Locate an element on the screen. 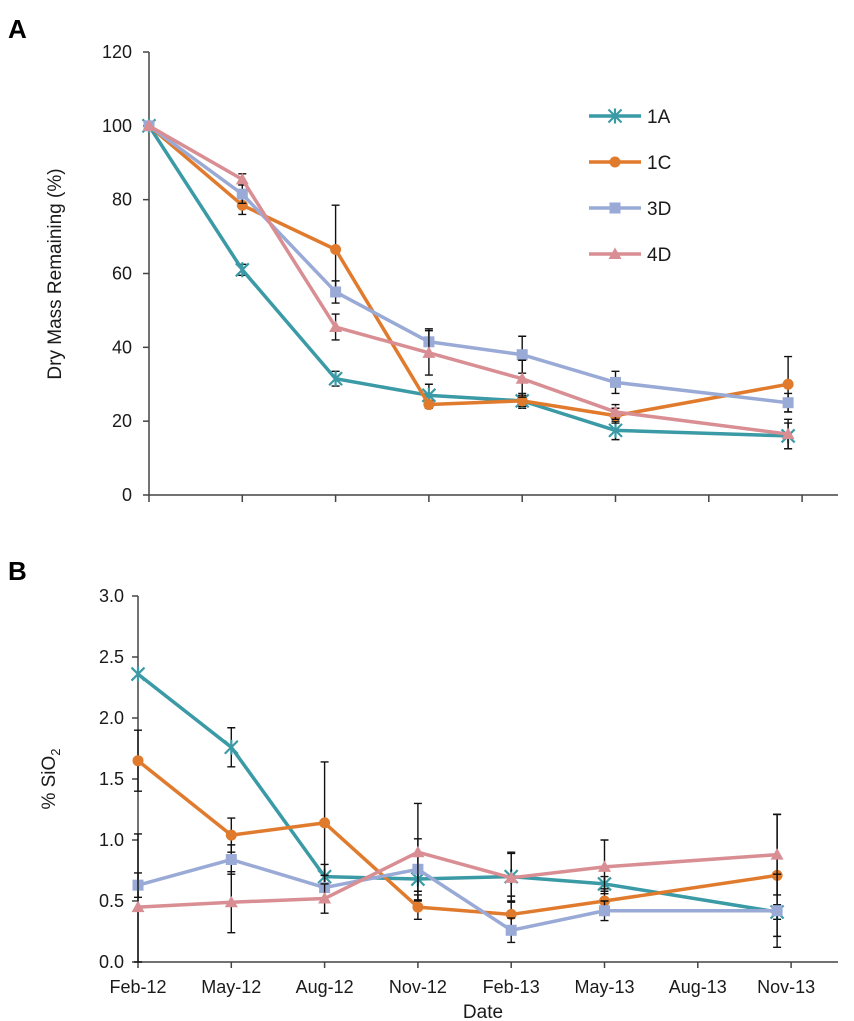 The height and width of the screenshot is (1021, 854). panel-b-x-axis-title: Date is located at coordinates (483, 1011).